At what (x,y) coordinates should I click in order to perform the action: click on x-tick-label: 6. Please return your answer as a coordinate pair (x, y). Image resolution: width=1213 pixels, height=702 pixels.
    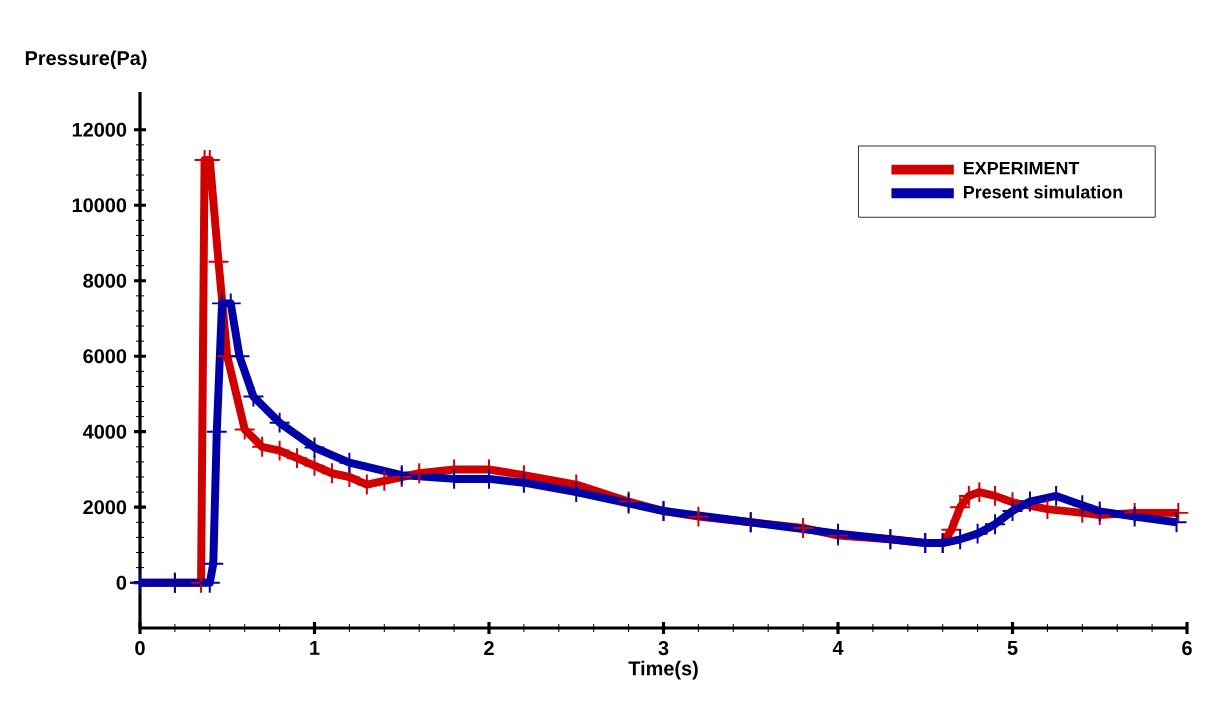
    Looking at the image, I should click on (1187, 648).